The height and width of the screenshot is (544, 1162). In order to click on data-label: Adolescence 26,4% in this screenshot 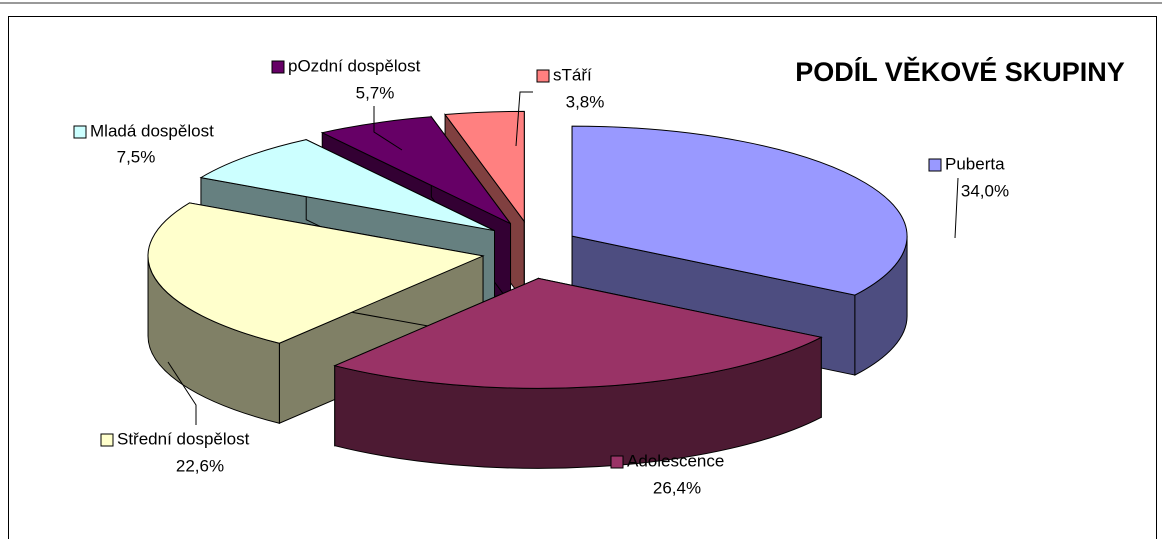, I will do `click(667, 474)`.